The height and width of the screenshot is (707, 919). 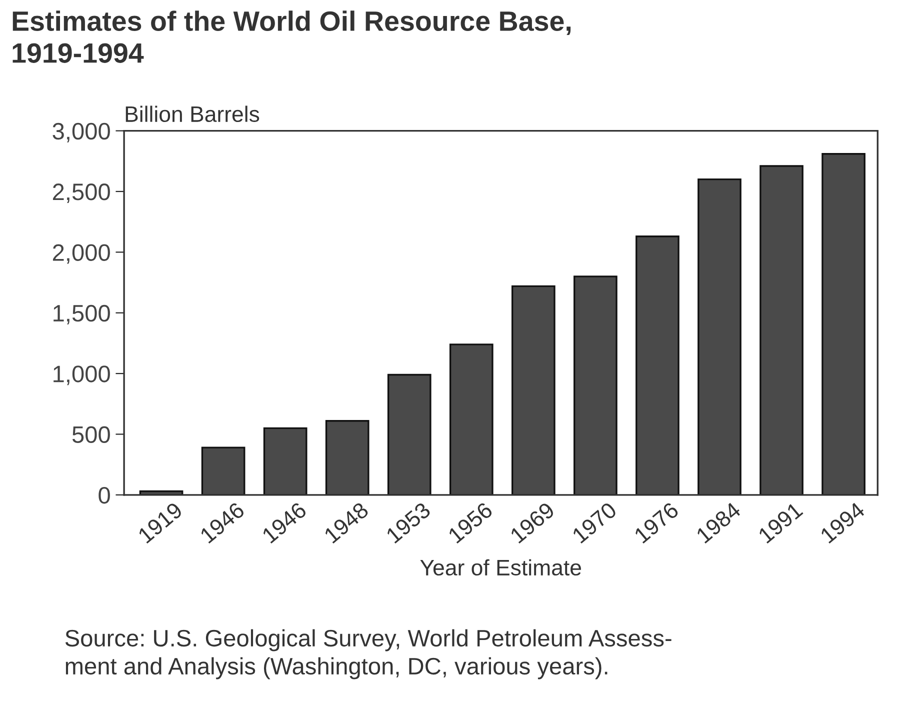 What do you see at coordinates (82, 376) in the screenshot?
I see `y-tick-label: 1,000` at bounding box center [82, 376].